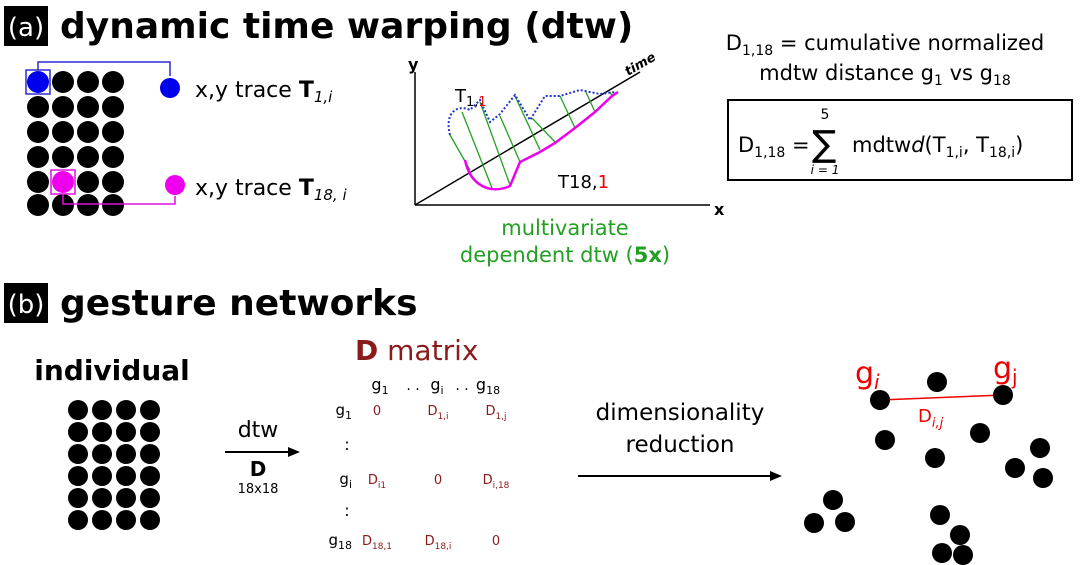 The image size is (1085, 565). What do you see at coordinates (825, 115) in the screenshot?
I see `formula-upper: 5` at bounding box center [825, 115].